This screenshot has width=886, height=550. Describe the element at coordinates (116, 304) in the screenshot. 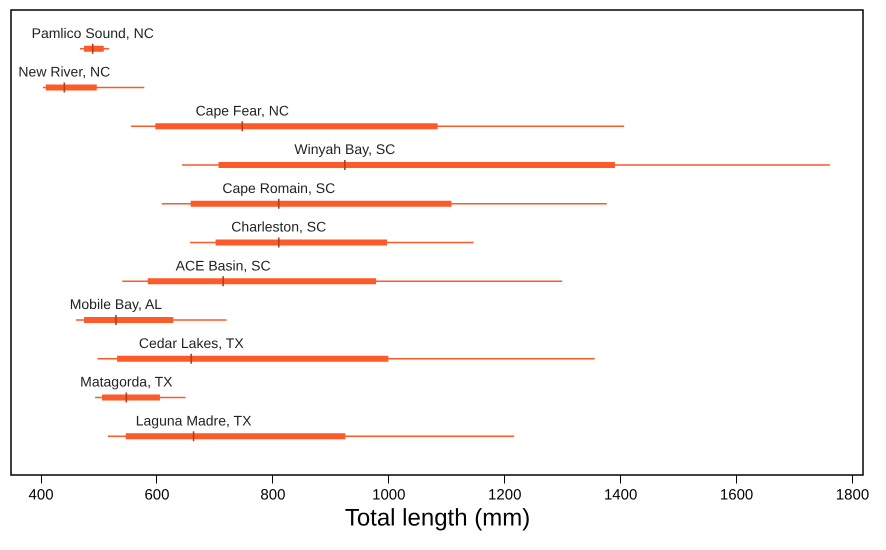

I see `y-tick-label: Mobile Bay, AL` at that location.